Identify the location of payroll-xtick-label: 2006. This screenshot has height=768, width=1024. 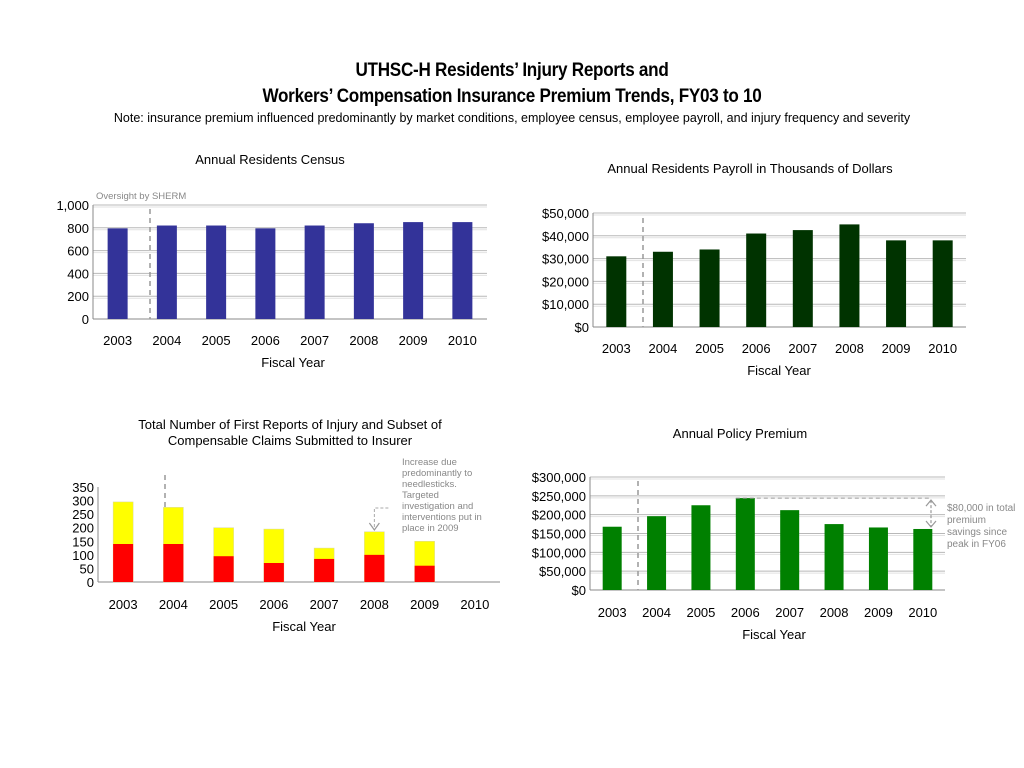
(756, 348).